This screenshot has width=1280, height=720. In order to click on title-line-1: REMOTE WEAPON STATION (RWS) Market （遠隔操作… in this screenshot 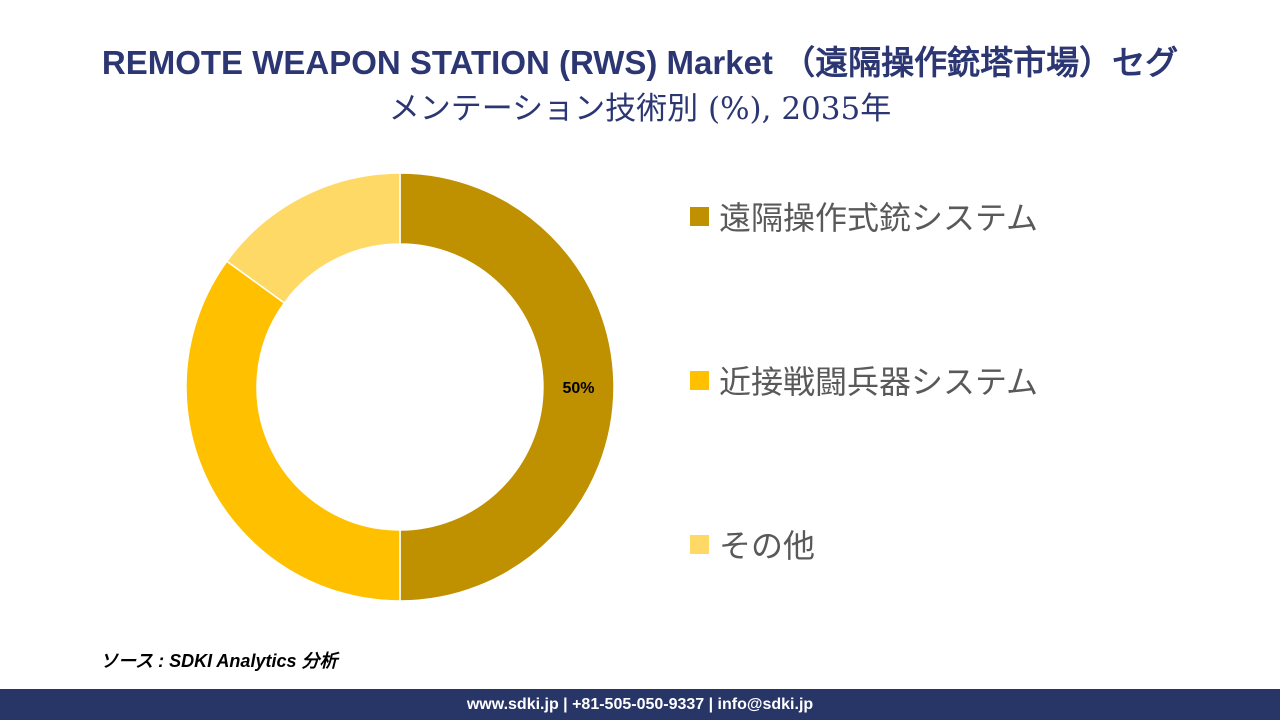, I will do `click(640, 62)`.